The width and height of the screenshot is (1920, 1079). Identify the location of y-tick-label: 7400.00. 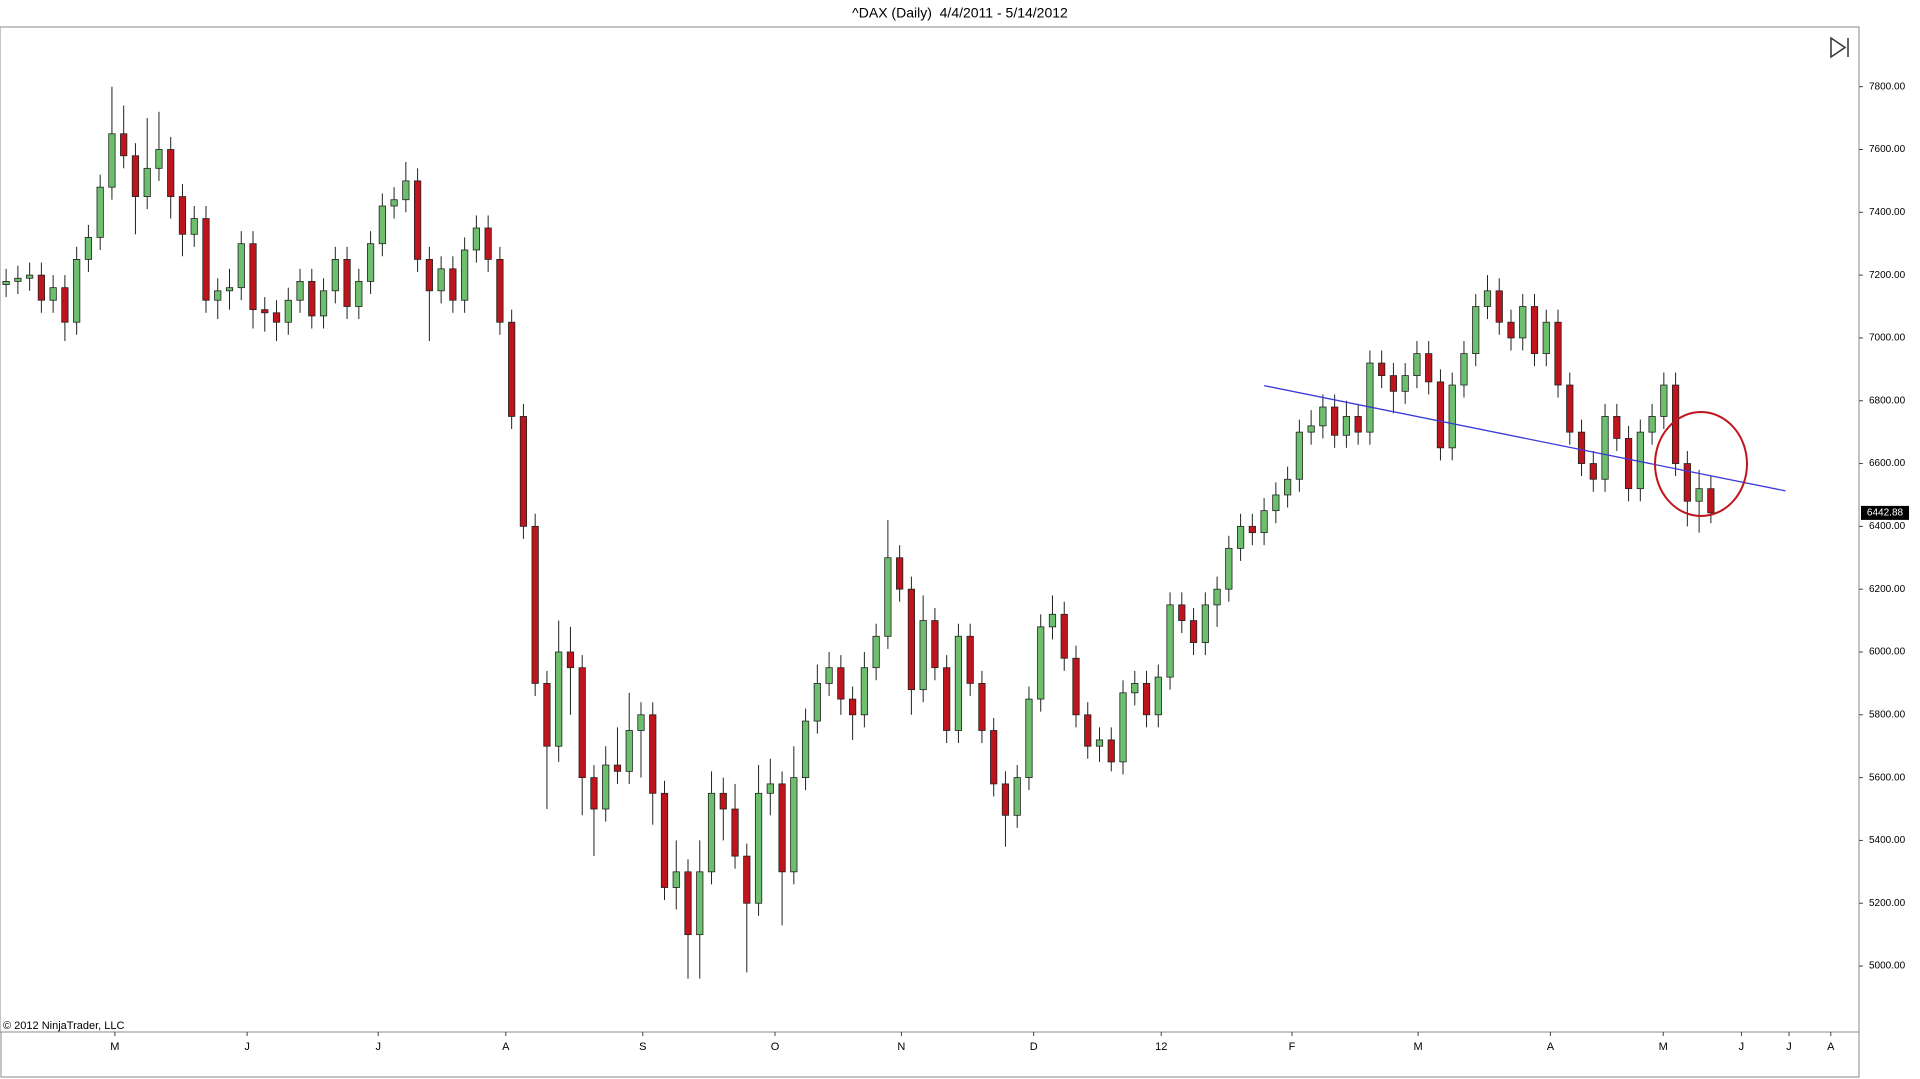
(1887, 212).